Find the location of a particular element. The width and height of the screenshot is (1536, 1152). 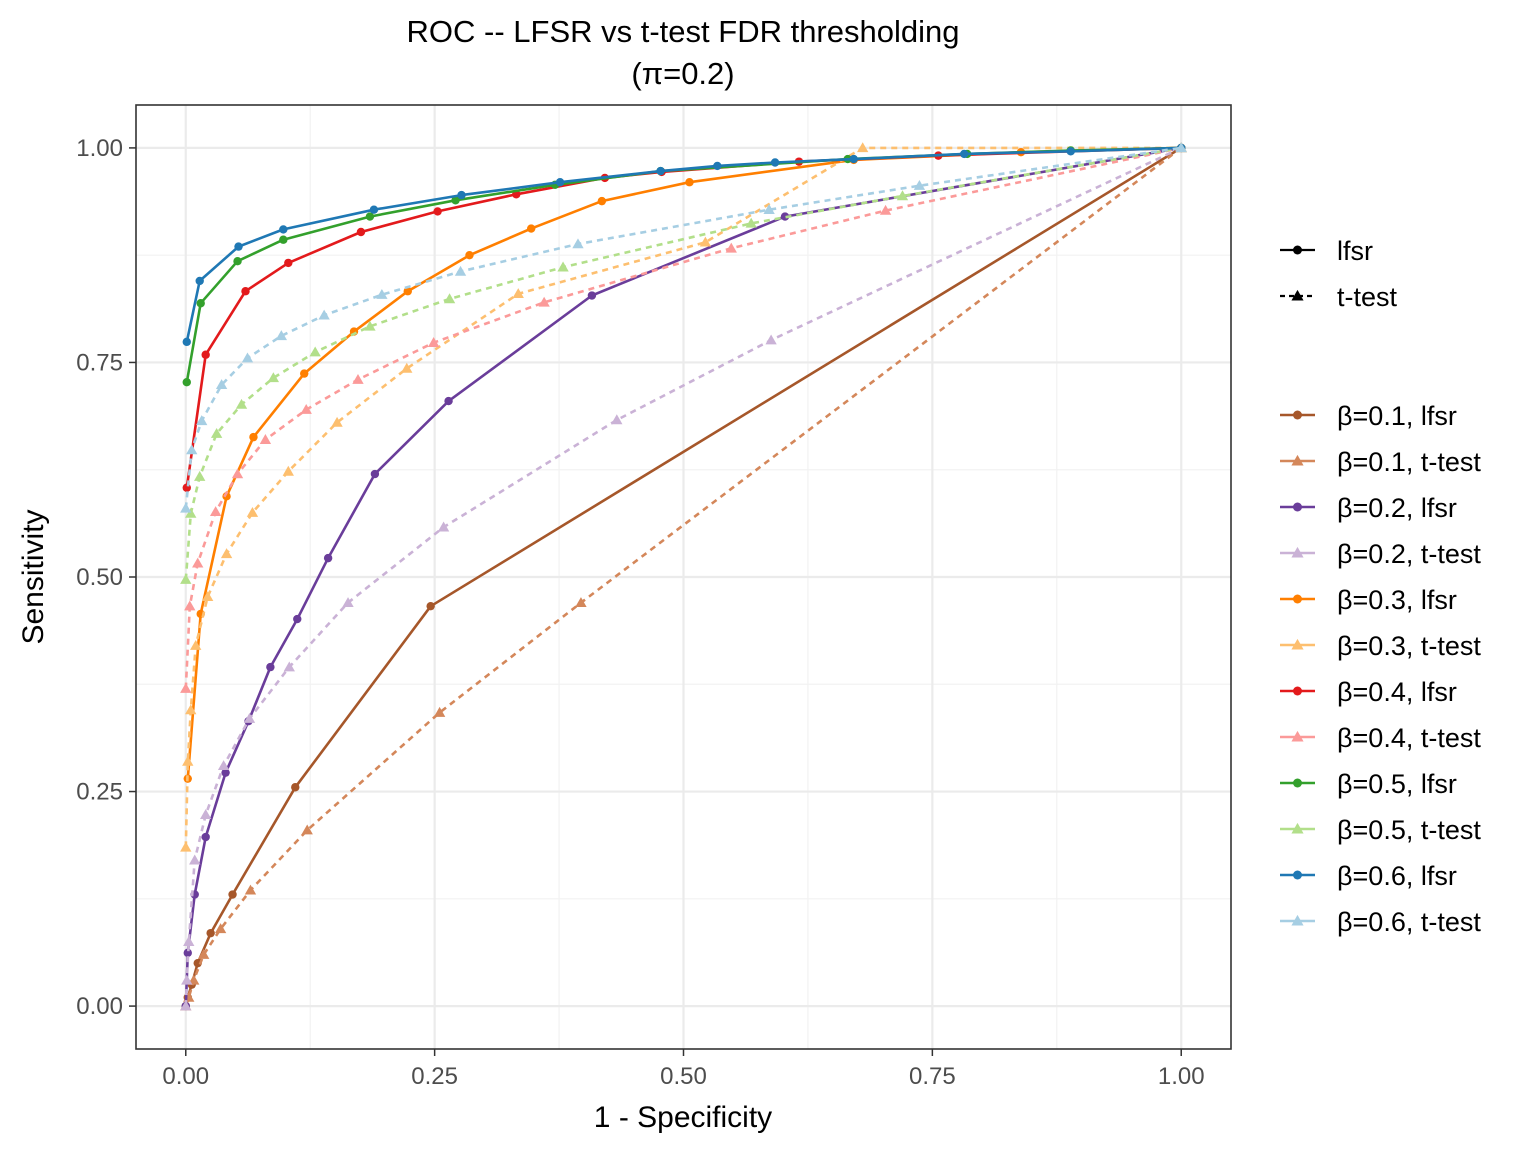

legend-label: β=0.3, t-test is located at coordinates (1409, 646).